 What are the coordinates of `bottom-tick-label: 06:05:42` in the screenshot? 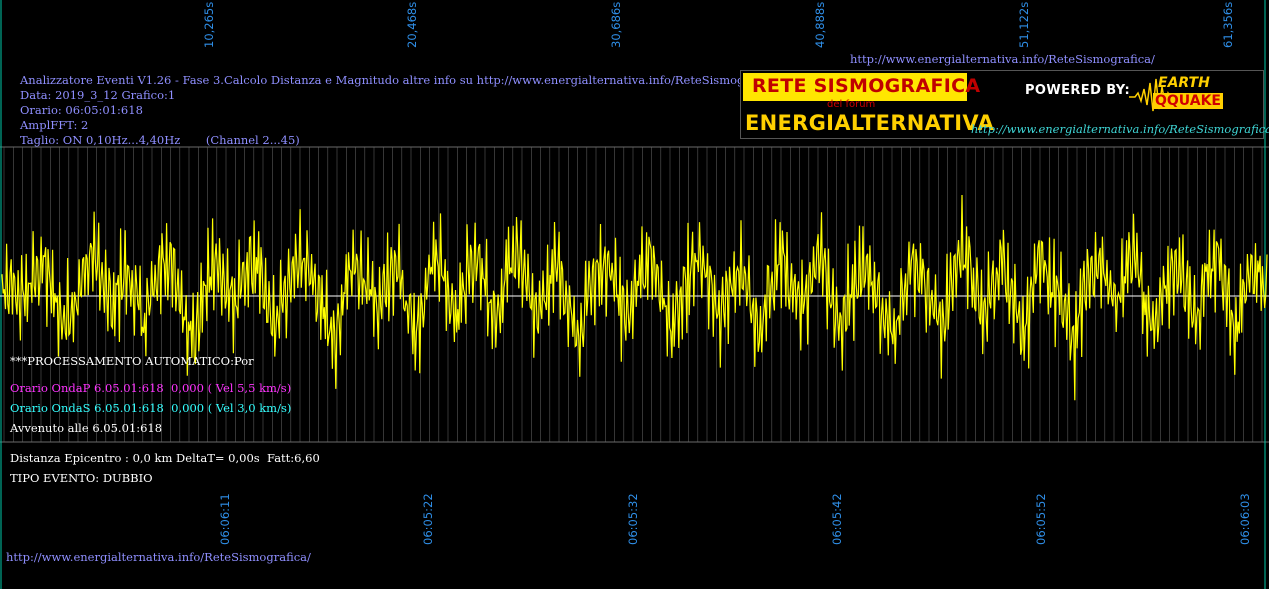 It's located at (837, 519).